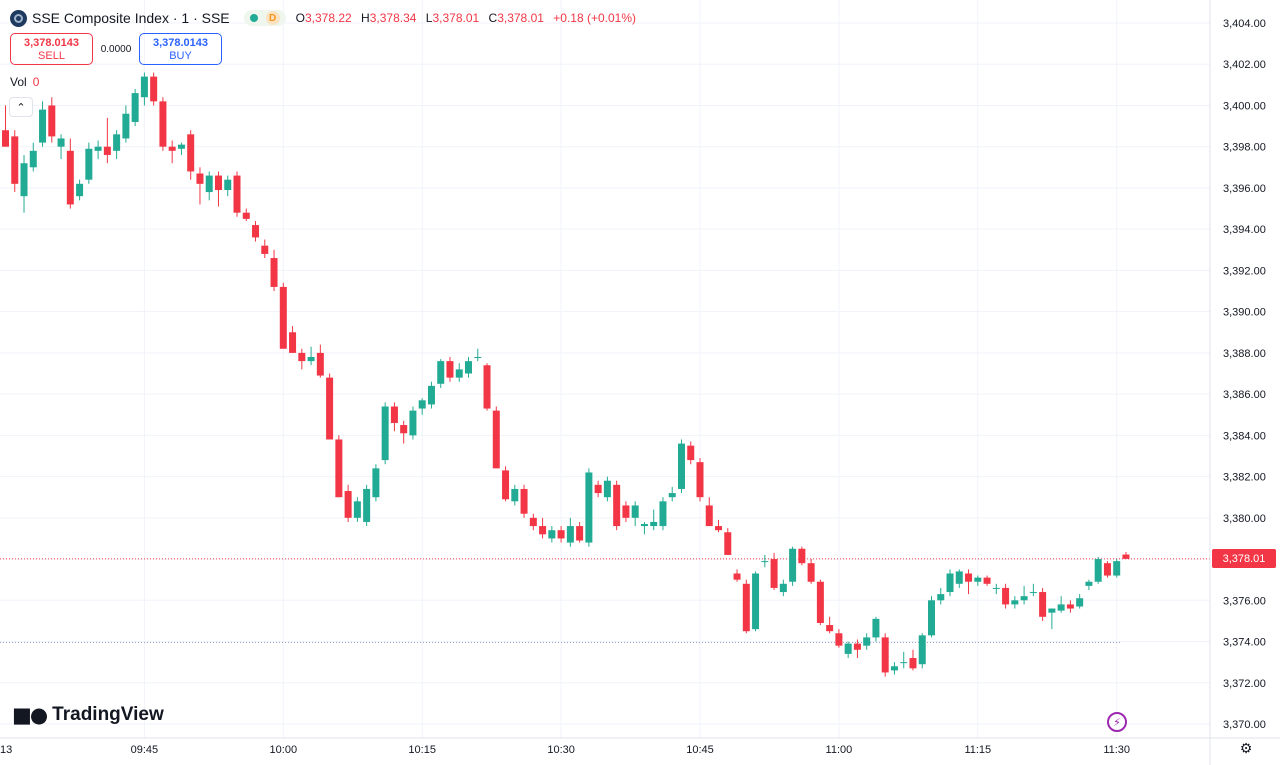 This screenshot has height=765, width=1280. Describe the element at coordinates (493, 18) in the screenshot. I see `close-key: C` at that location.